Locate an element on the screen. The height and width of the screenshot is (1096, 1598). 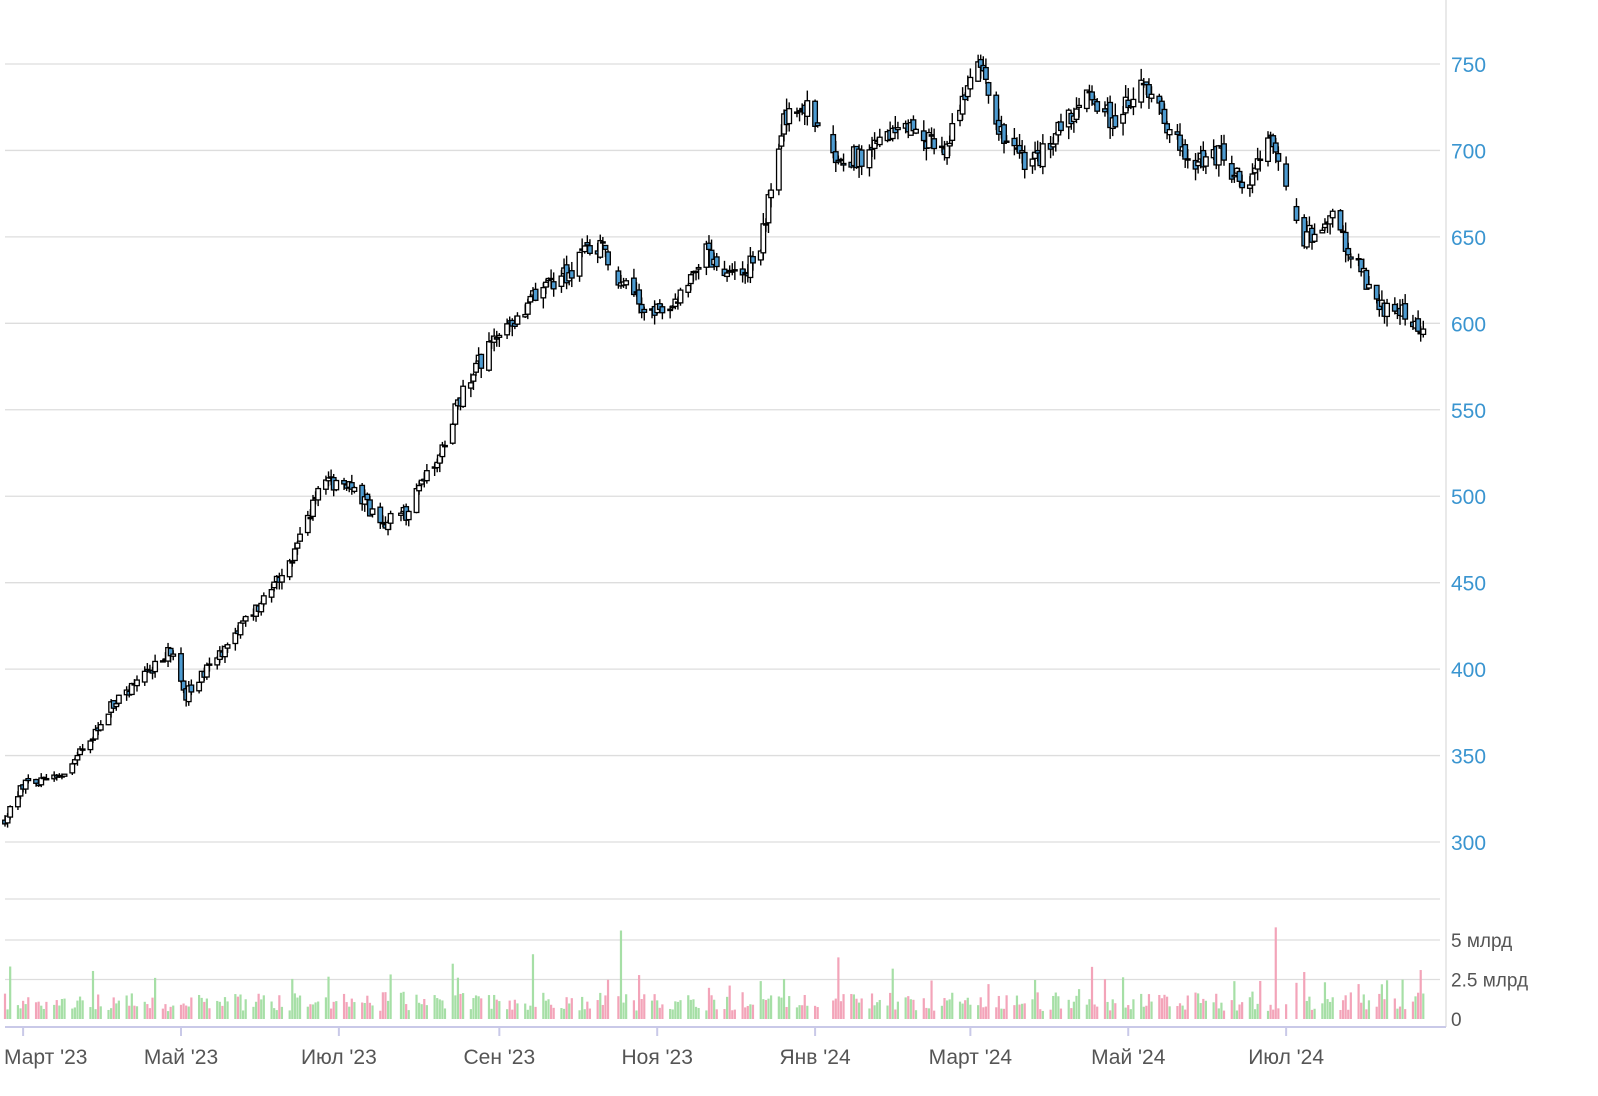
price-tick-label: 550 is located at coordinates (1468, 411).